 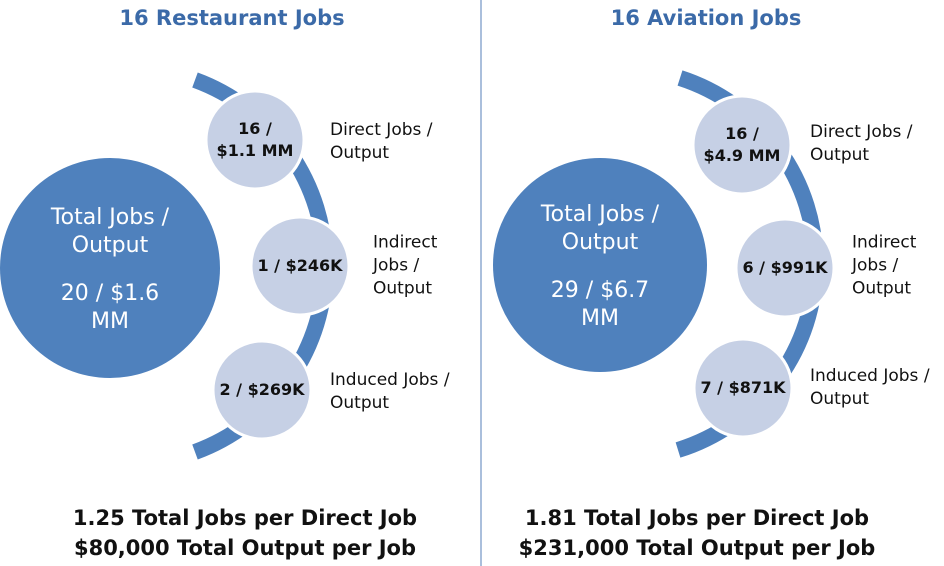 I want to click on total-value: 20 / $1.6 MM, so click(x=110, y=308).